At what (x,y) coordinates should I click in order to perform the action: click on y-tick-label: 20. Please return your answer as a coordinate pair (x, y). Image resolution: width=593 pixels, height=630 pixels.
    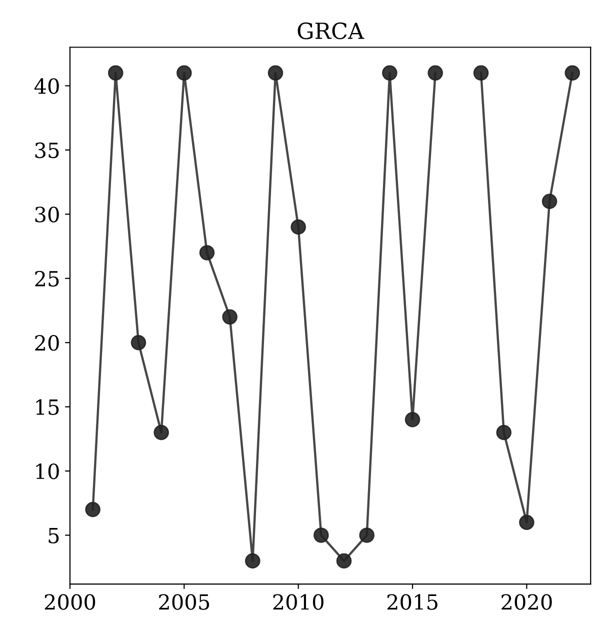
    Looking at the image, I should click on (47, 343).